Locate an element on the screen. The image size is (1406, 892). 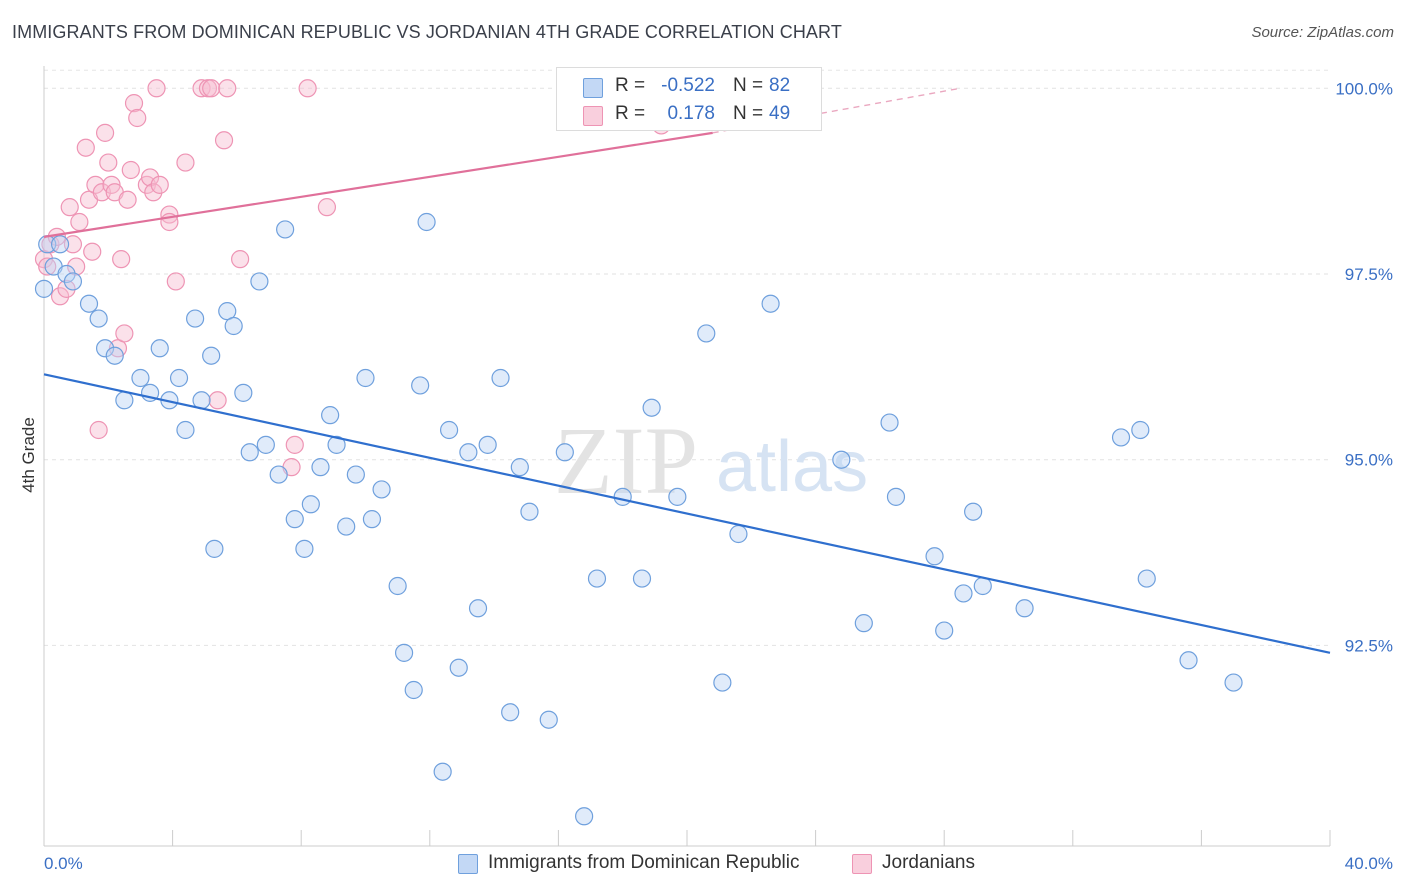
x-tick-label-max: 40.0% is located at coordinates (1369, 863).